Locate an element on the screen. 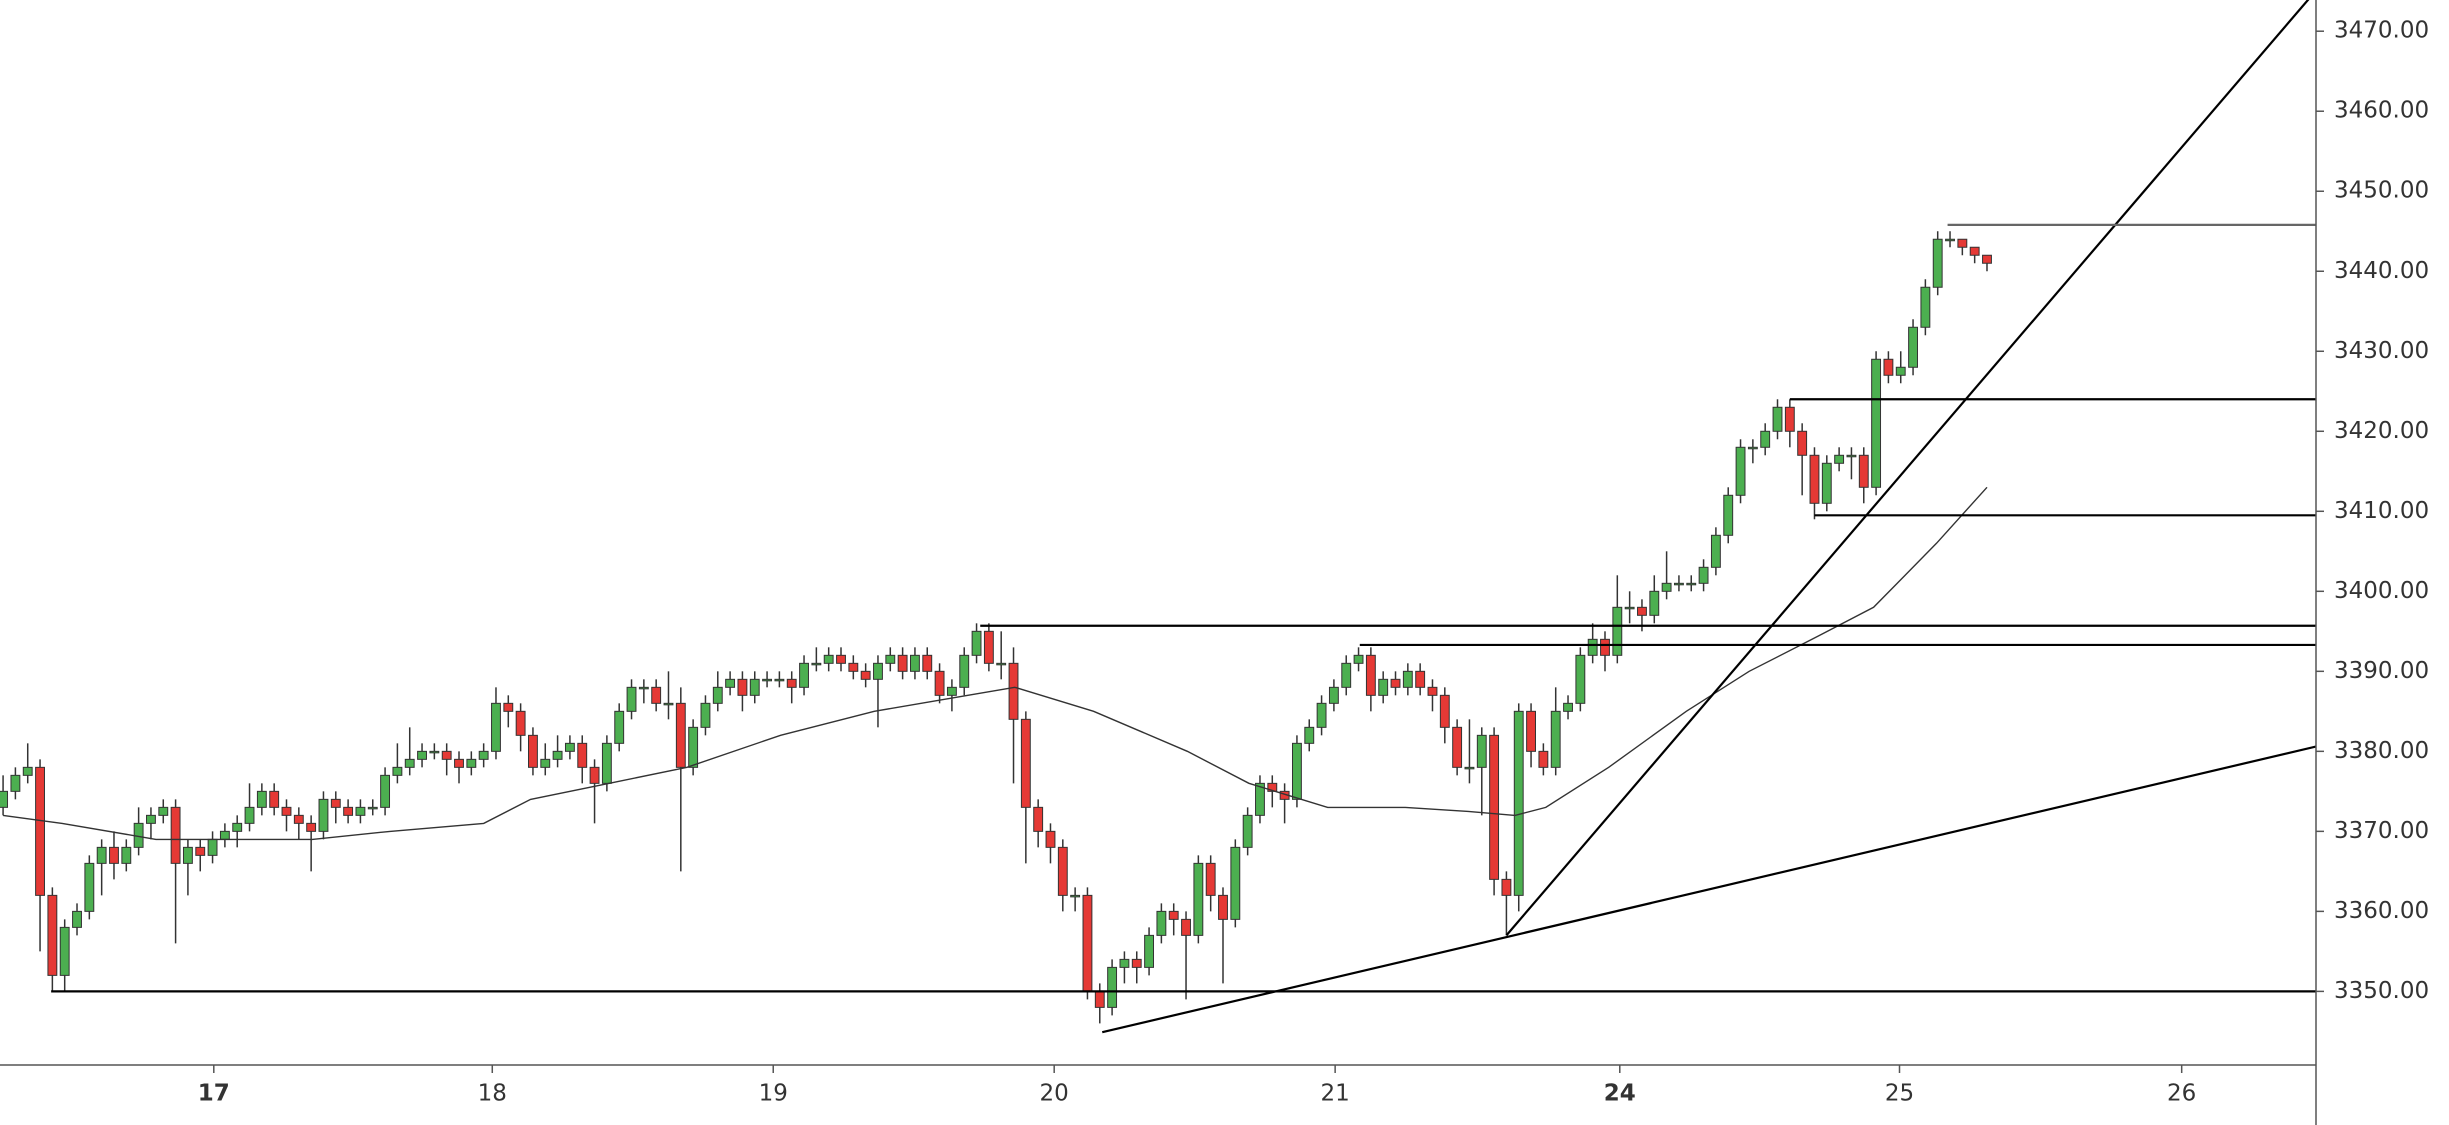 The height and width of the screenshot is (1125, 2449). x-tick-label: 25 is located at coordinates (1899, 1094).